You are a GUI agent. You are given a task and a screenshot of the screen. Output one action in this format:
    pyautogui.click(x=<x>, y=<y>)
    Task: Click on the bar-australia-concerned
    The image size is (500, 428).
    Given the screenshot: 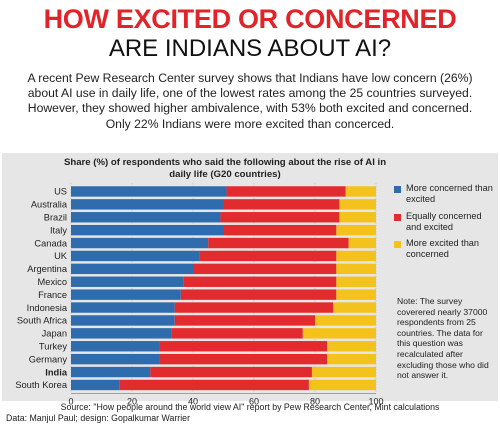 What is the action you would take?
    pyautogui.click(x=147, y=204)
    